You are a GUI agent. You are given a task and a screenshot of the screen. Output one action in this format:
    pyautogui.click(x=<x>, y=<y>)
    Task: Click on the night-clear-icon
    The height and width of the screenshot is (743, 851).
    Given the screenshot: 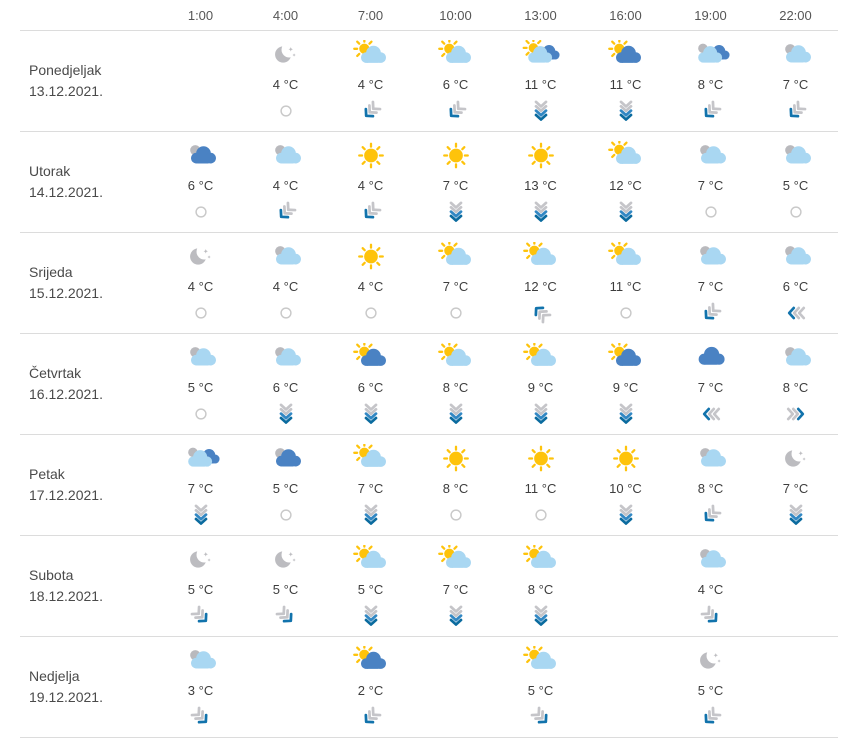 What is the action you would take?
    pyautogui.click(x=286, y=54)
    